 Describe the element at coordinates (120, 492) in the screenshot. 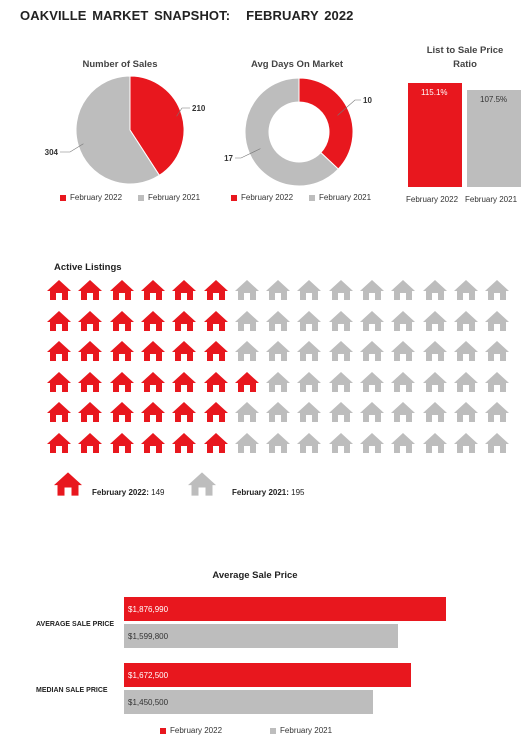

I see `listings-legend-2022-label: February 2022:` at that location.